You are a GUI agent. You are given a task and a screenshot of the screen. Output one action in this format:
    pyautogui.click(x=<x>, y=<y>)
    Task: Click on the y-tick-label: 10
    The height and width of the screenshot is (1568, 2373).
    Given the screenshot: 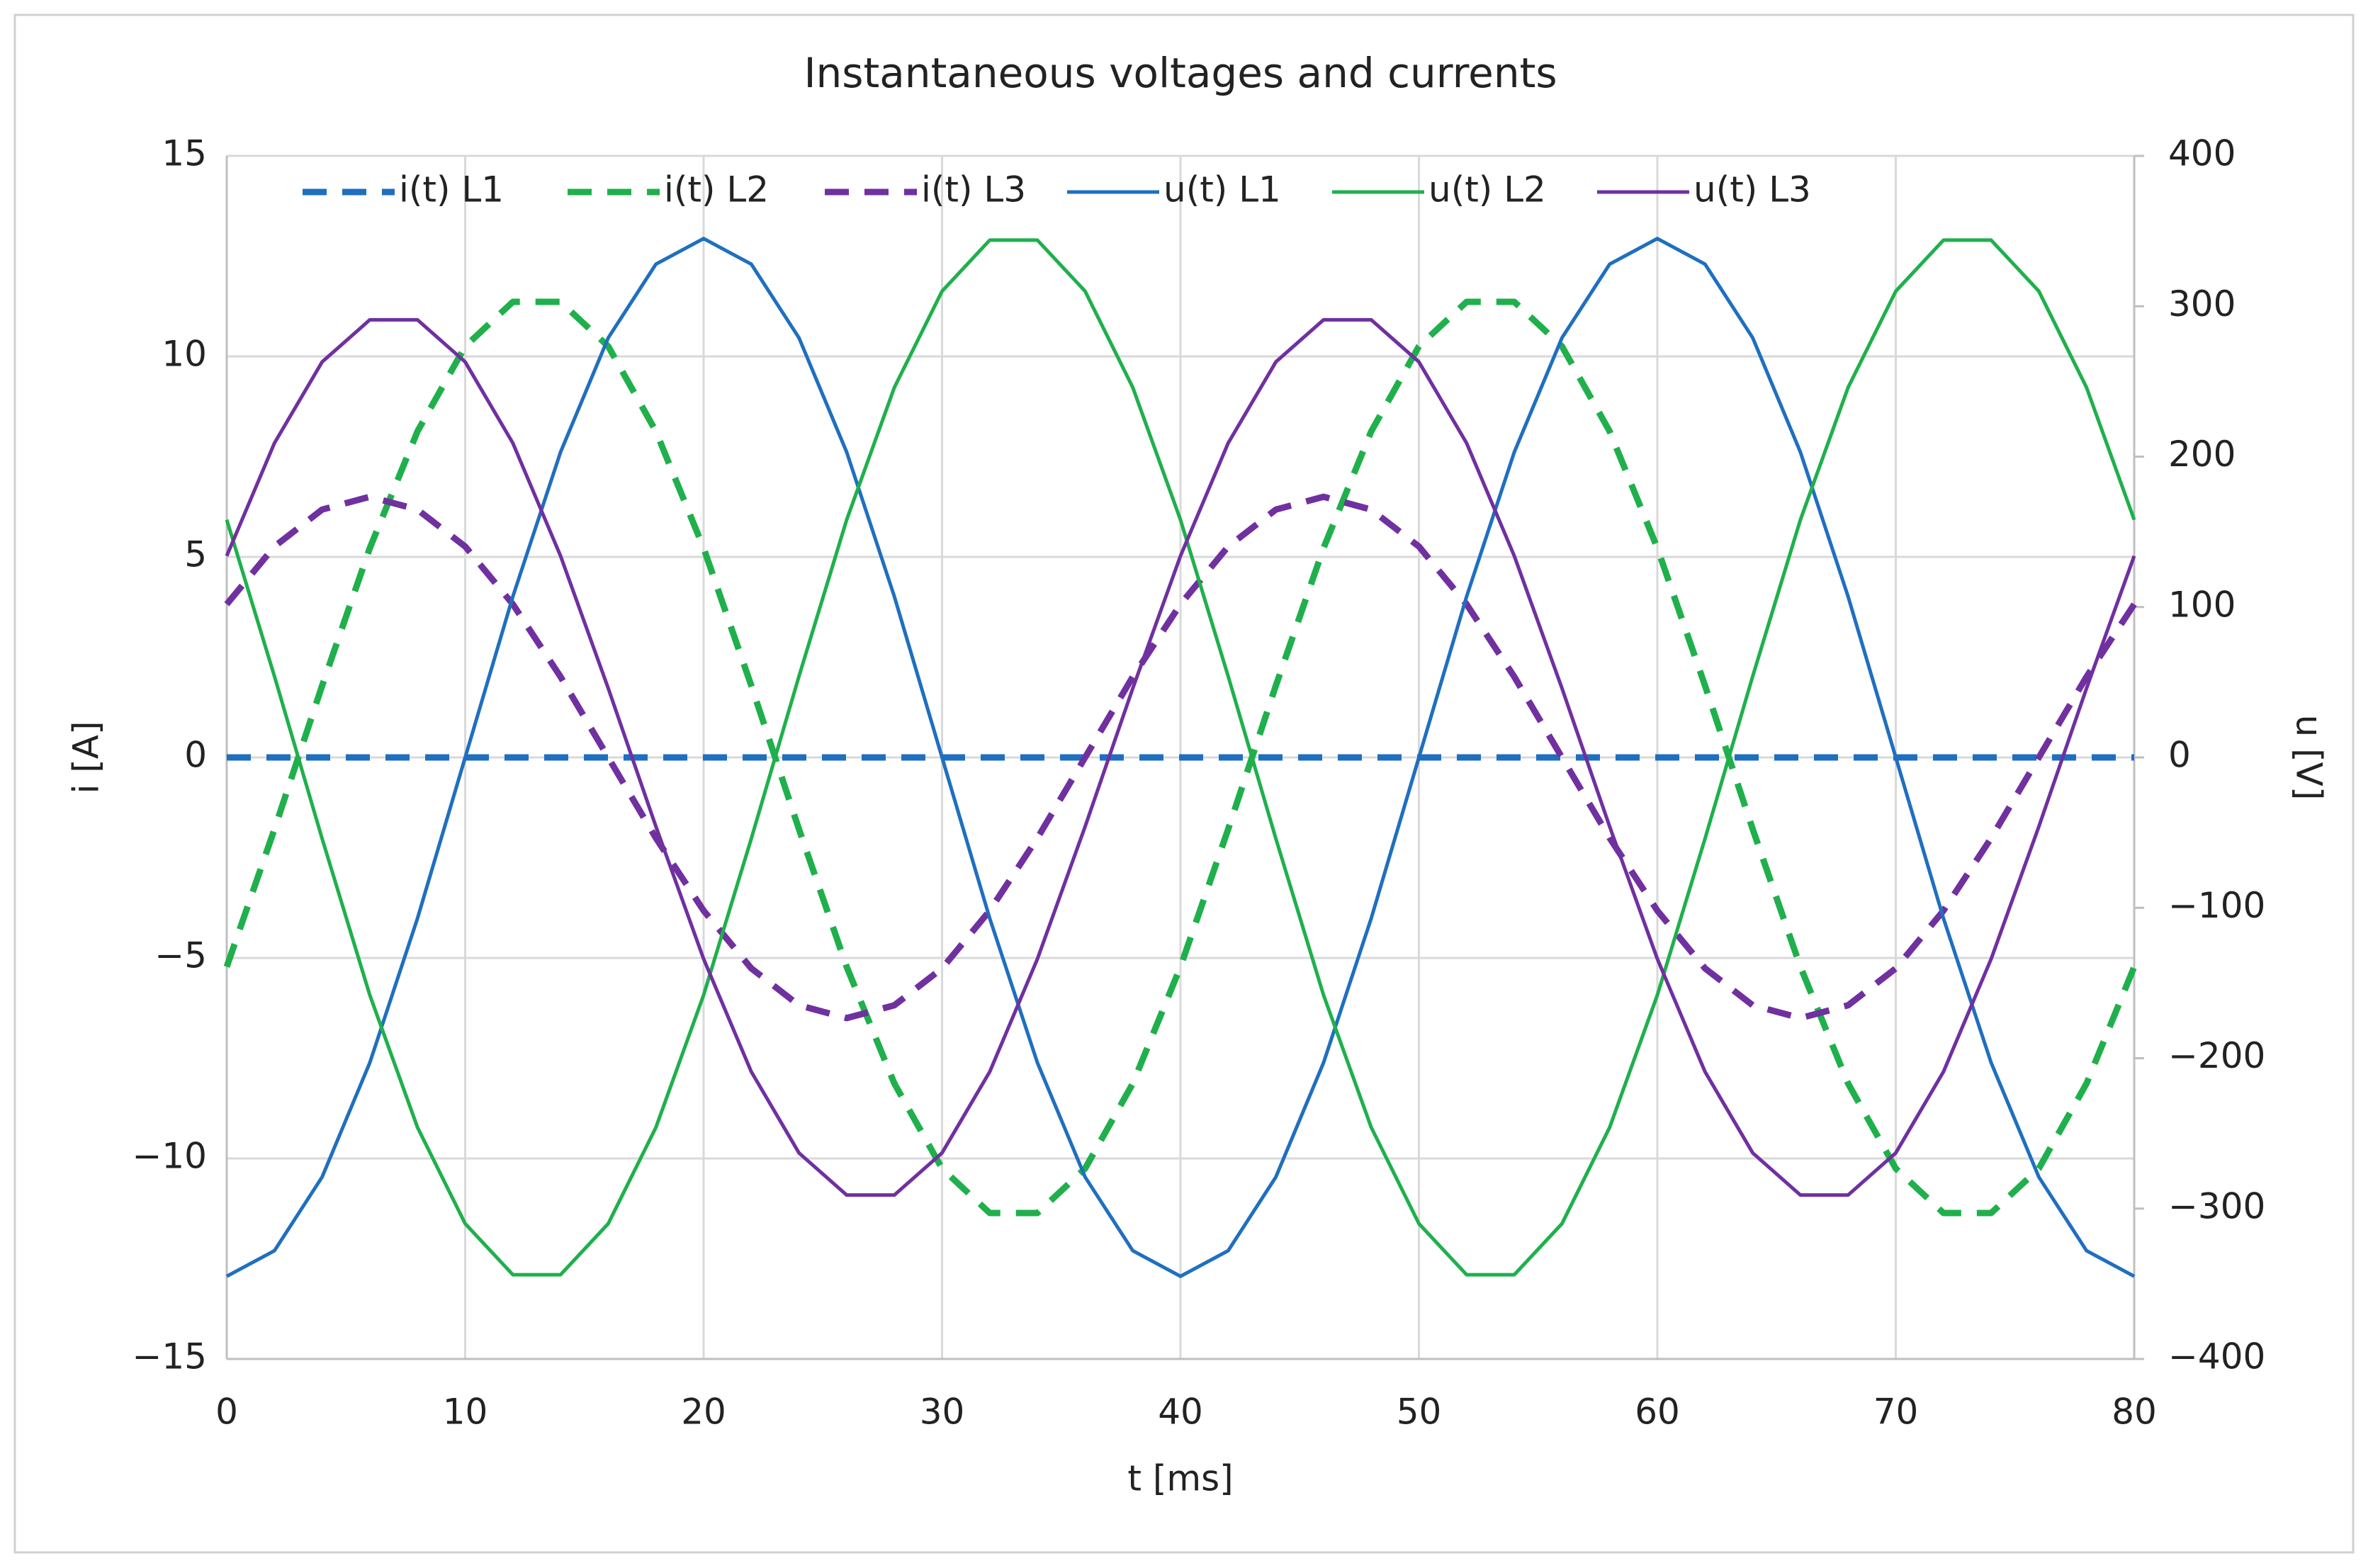 What is the action you would take?
    pyautogui.click(x=185, y=354)
    